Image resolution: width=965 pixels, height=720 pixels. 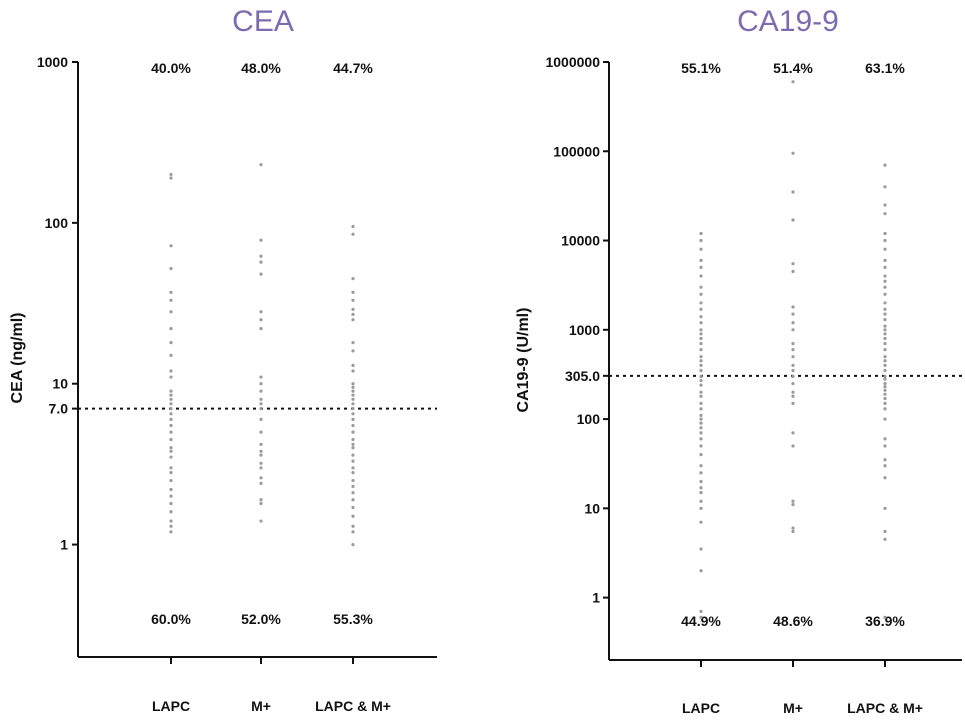 What do you see at coordinates (576, 151) in the screenshot?
I see `y-tick-label: 100000` at bounding box center [576, 151].